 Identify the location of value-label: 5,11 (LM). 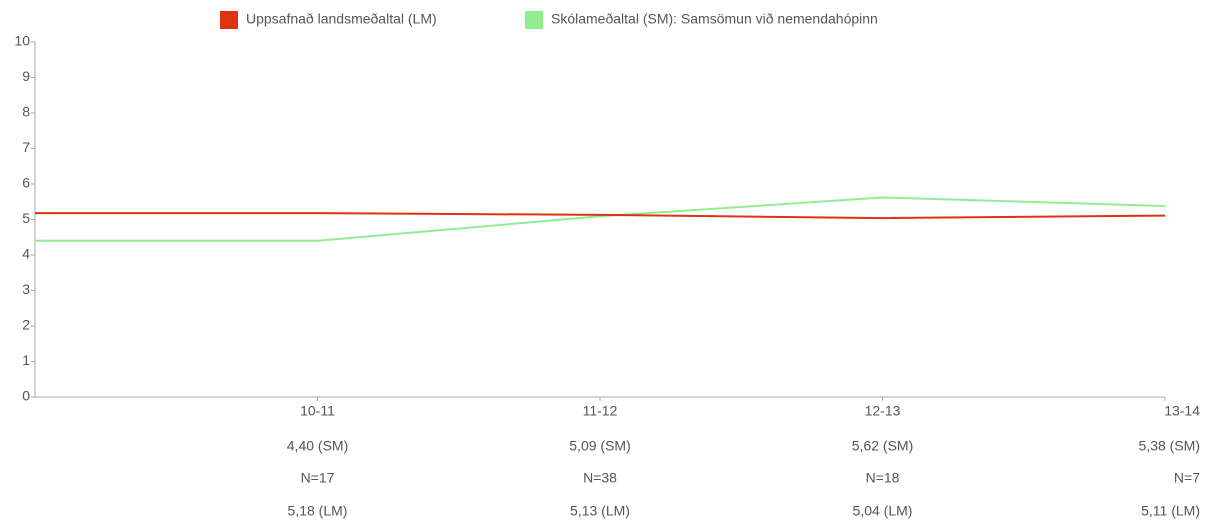
(1170, 511).